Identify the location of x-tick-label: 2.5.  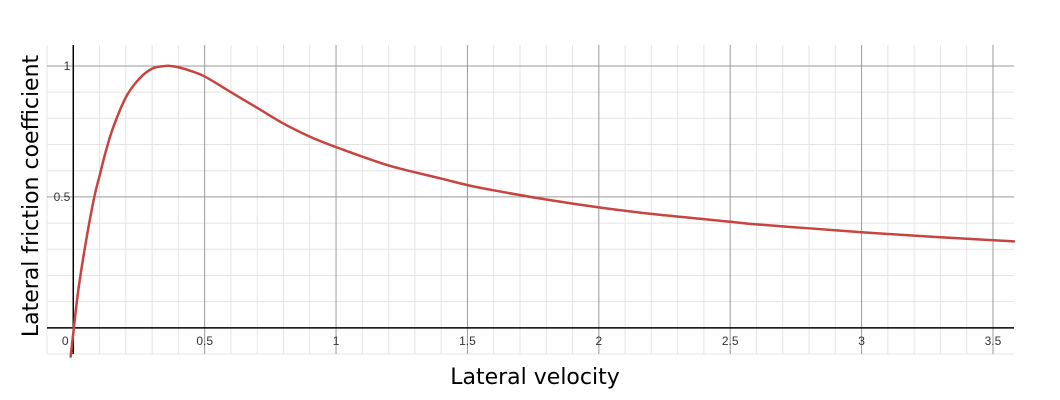
(730, 341).